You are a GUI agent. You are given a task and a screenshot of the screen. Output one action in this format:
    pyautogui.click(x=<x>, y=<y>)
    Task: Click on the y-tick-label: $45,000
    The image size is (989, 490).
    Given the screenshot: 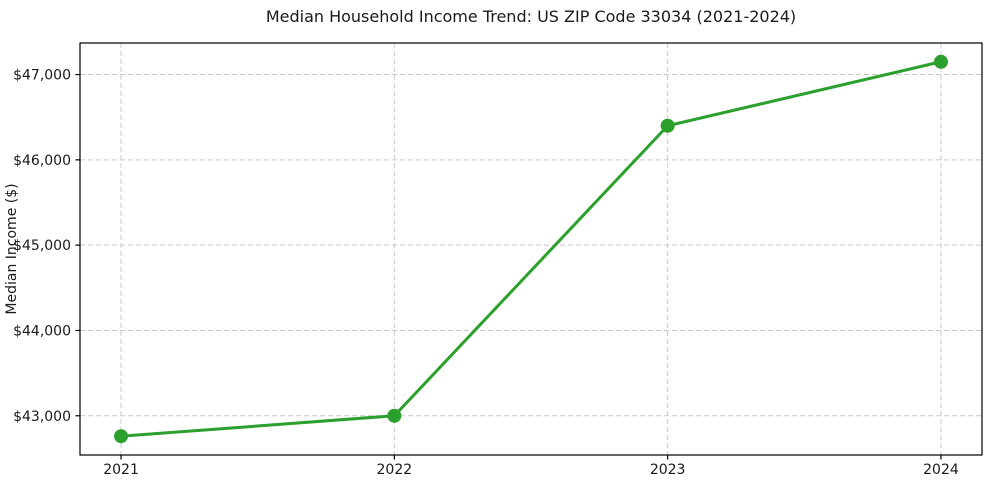 What is the action you would take?
    pyautogui.click(x=42, y=246)
    